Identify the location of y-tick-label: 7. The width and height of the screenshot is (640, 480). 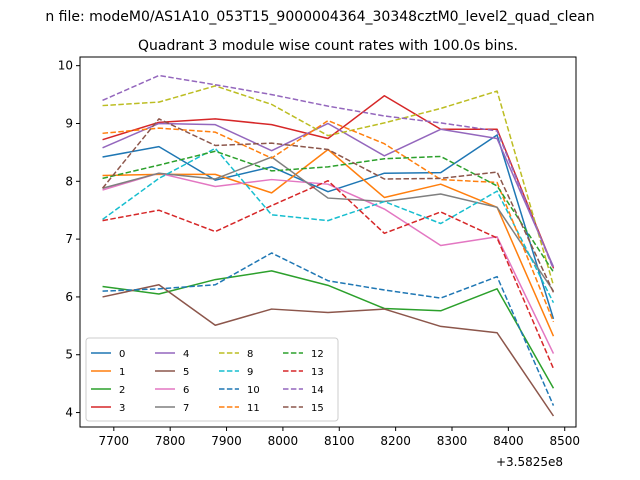
(69, 239).